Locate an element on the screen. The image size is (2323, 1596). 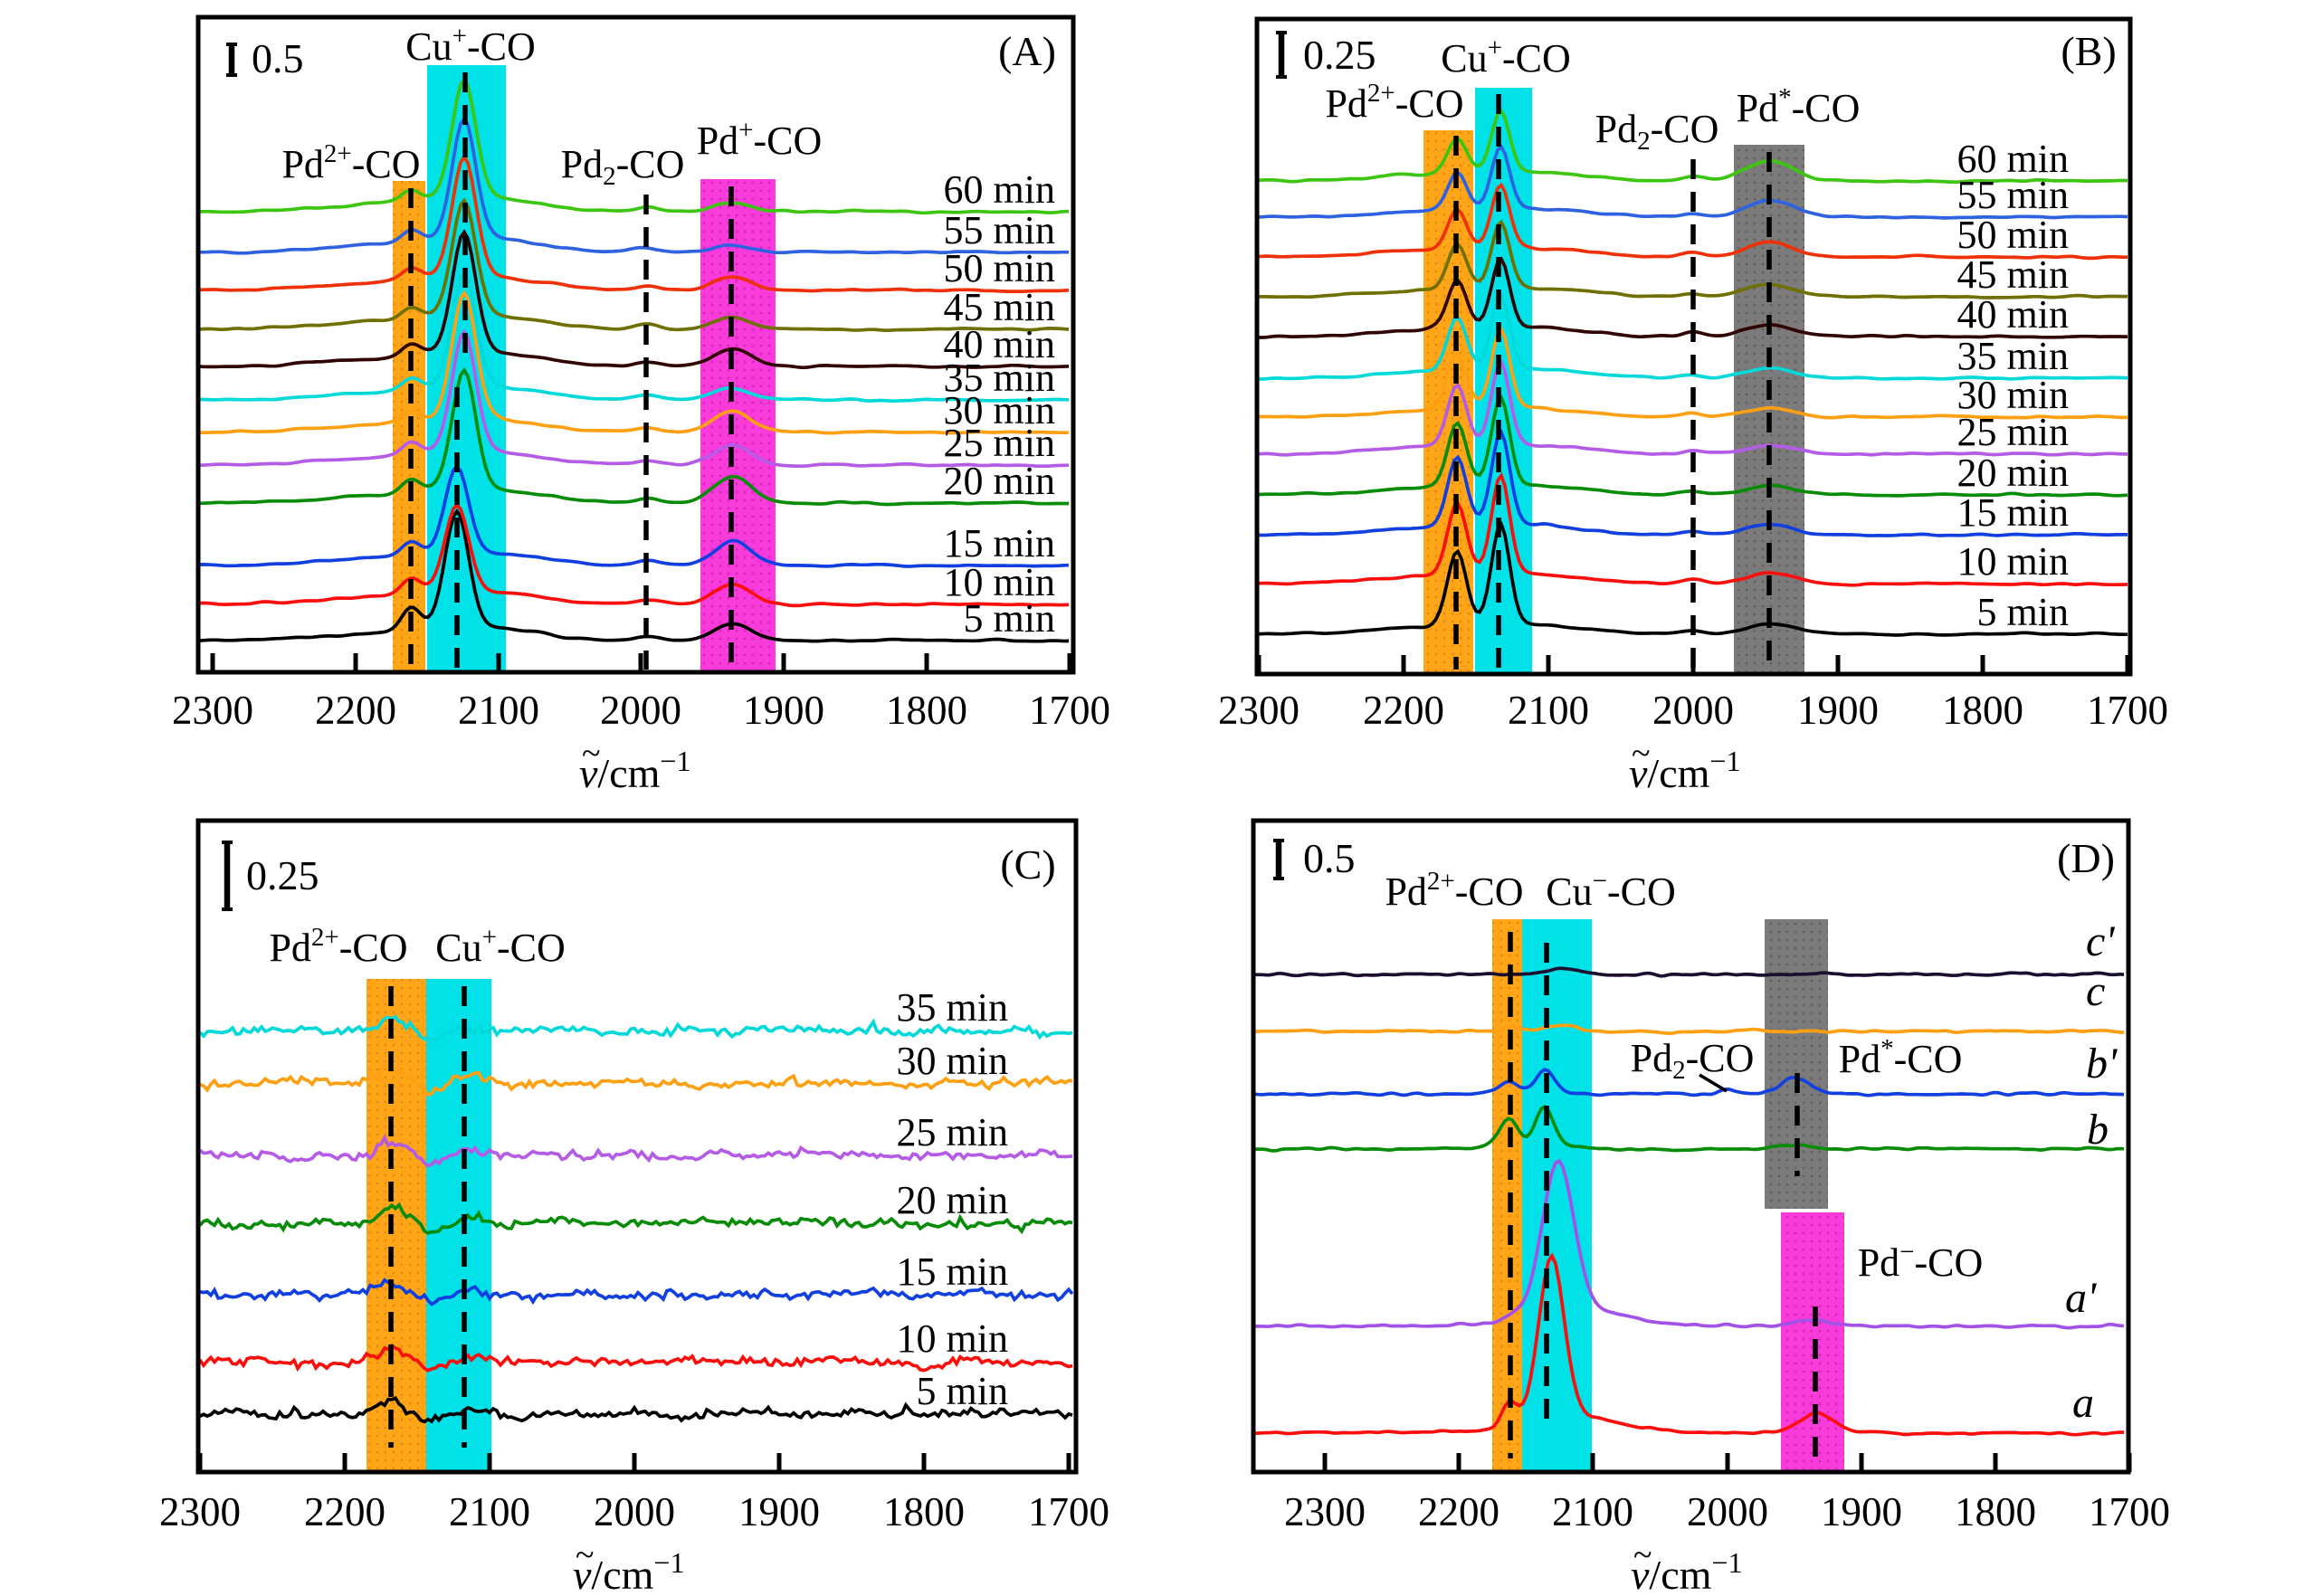
svg-text: c' is located at coordinates (2100, 941).